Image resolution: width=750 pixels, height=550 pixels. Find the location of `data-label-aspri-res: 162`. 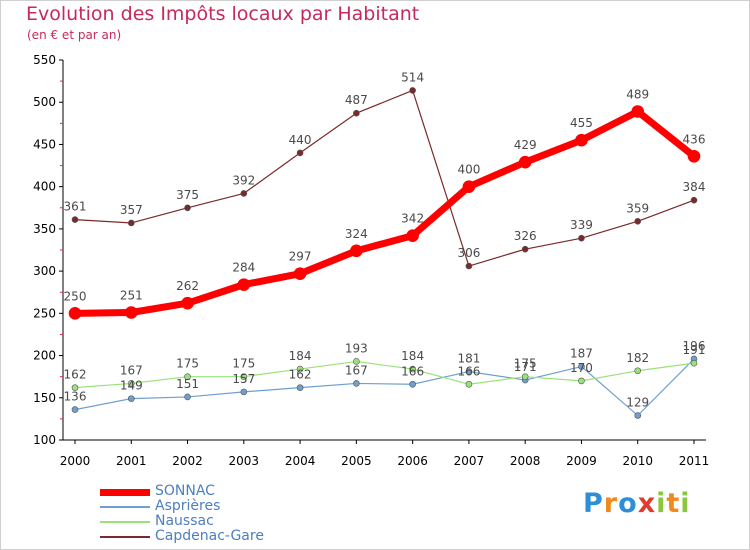

data-label-aspri-res: 162 is located at coordinates (300, 375).